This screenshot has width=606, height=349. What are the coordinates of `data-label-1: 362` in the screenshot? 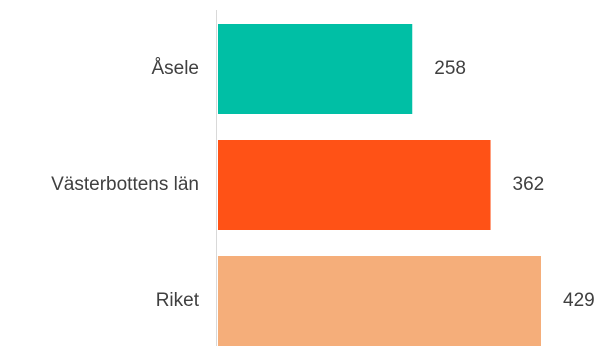 It's located at (529, 184).